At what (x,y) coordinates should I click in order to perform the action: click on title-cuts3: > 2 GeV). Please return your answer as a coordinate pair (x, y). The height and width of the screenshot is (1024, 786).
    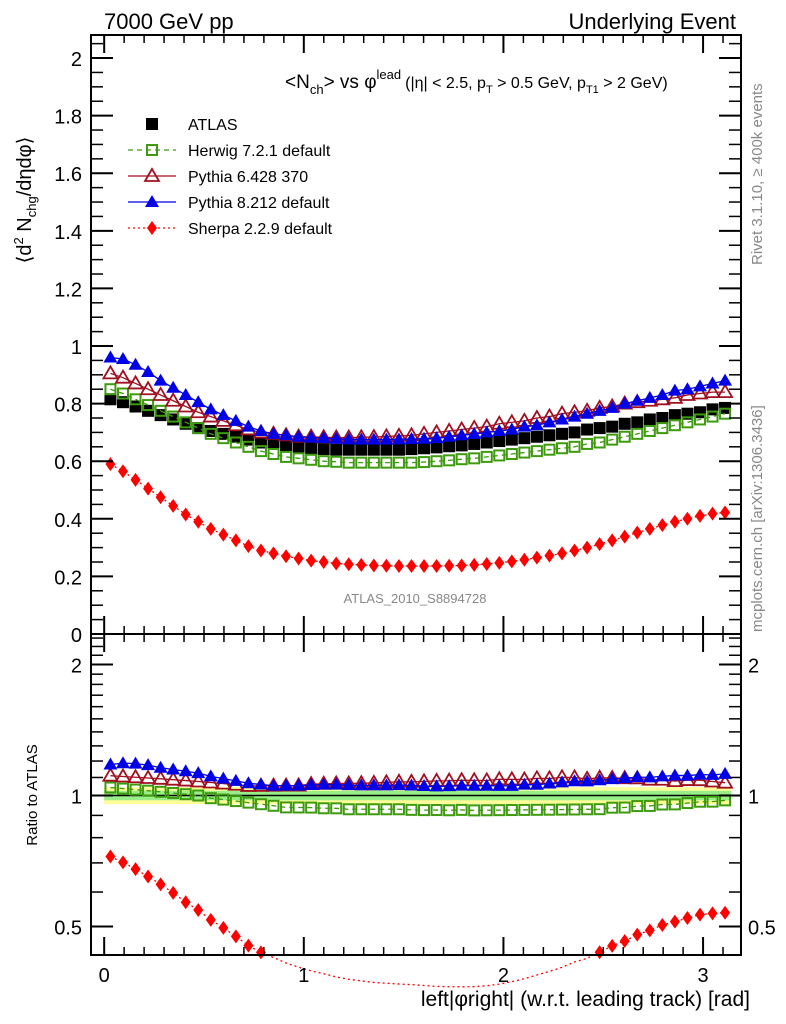
    Looking at the image, I should click on (633, 83).